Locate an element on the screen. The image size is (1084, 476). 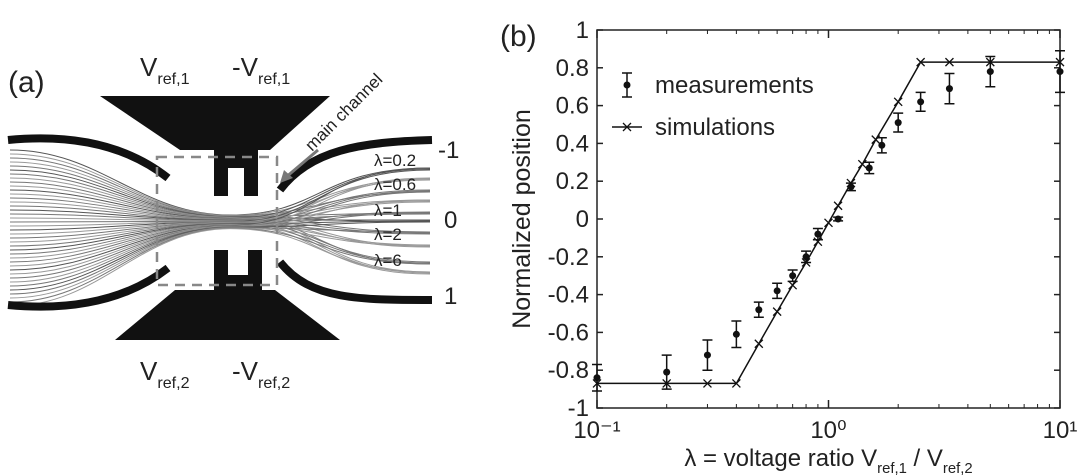
y-tick-label: 0.8 is located at coordinates (572, 68).